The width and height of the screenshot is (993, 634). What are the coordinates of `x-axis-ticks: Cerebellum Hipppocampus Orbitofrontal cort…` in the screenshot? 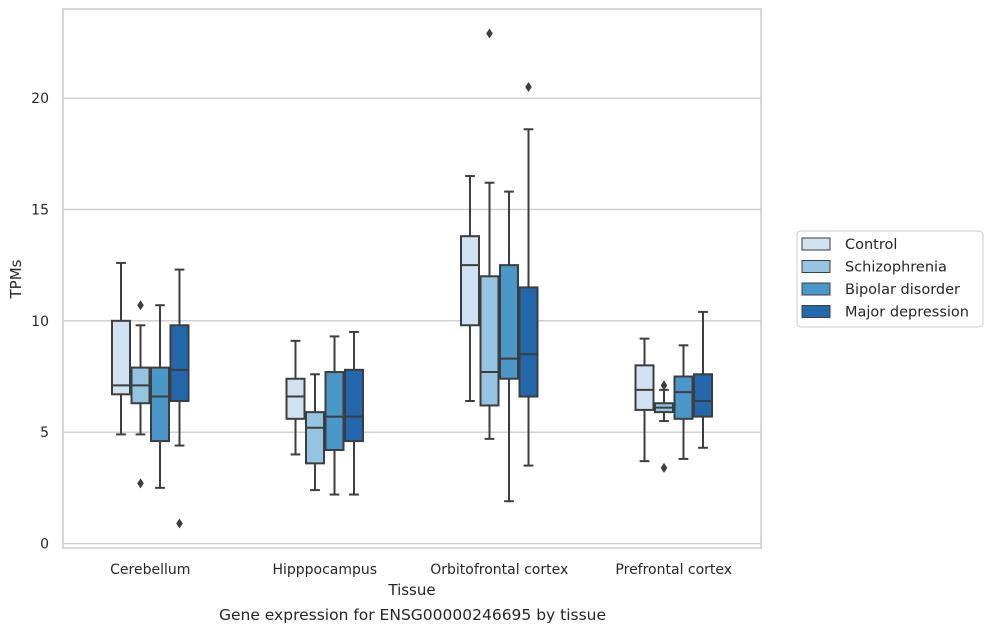 It's located at (421, 570).